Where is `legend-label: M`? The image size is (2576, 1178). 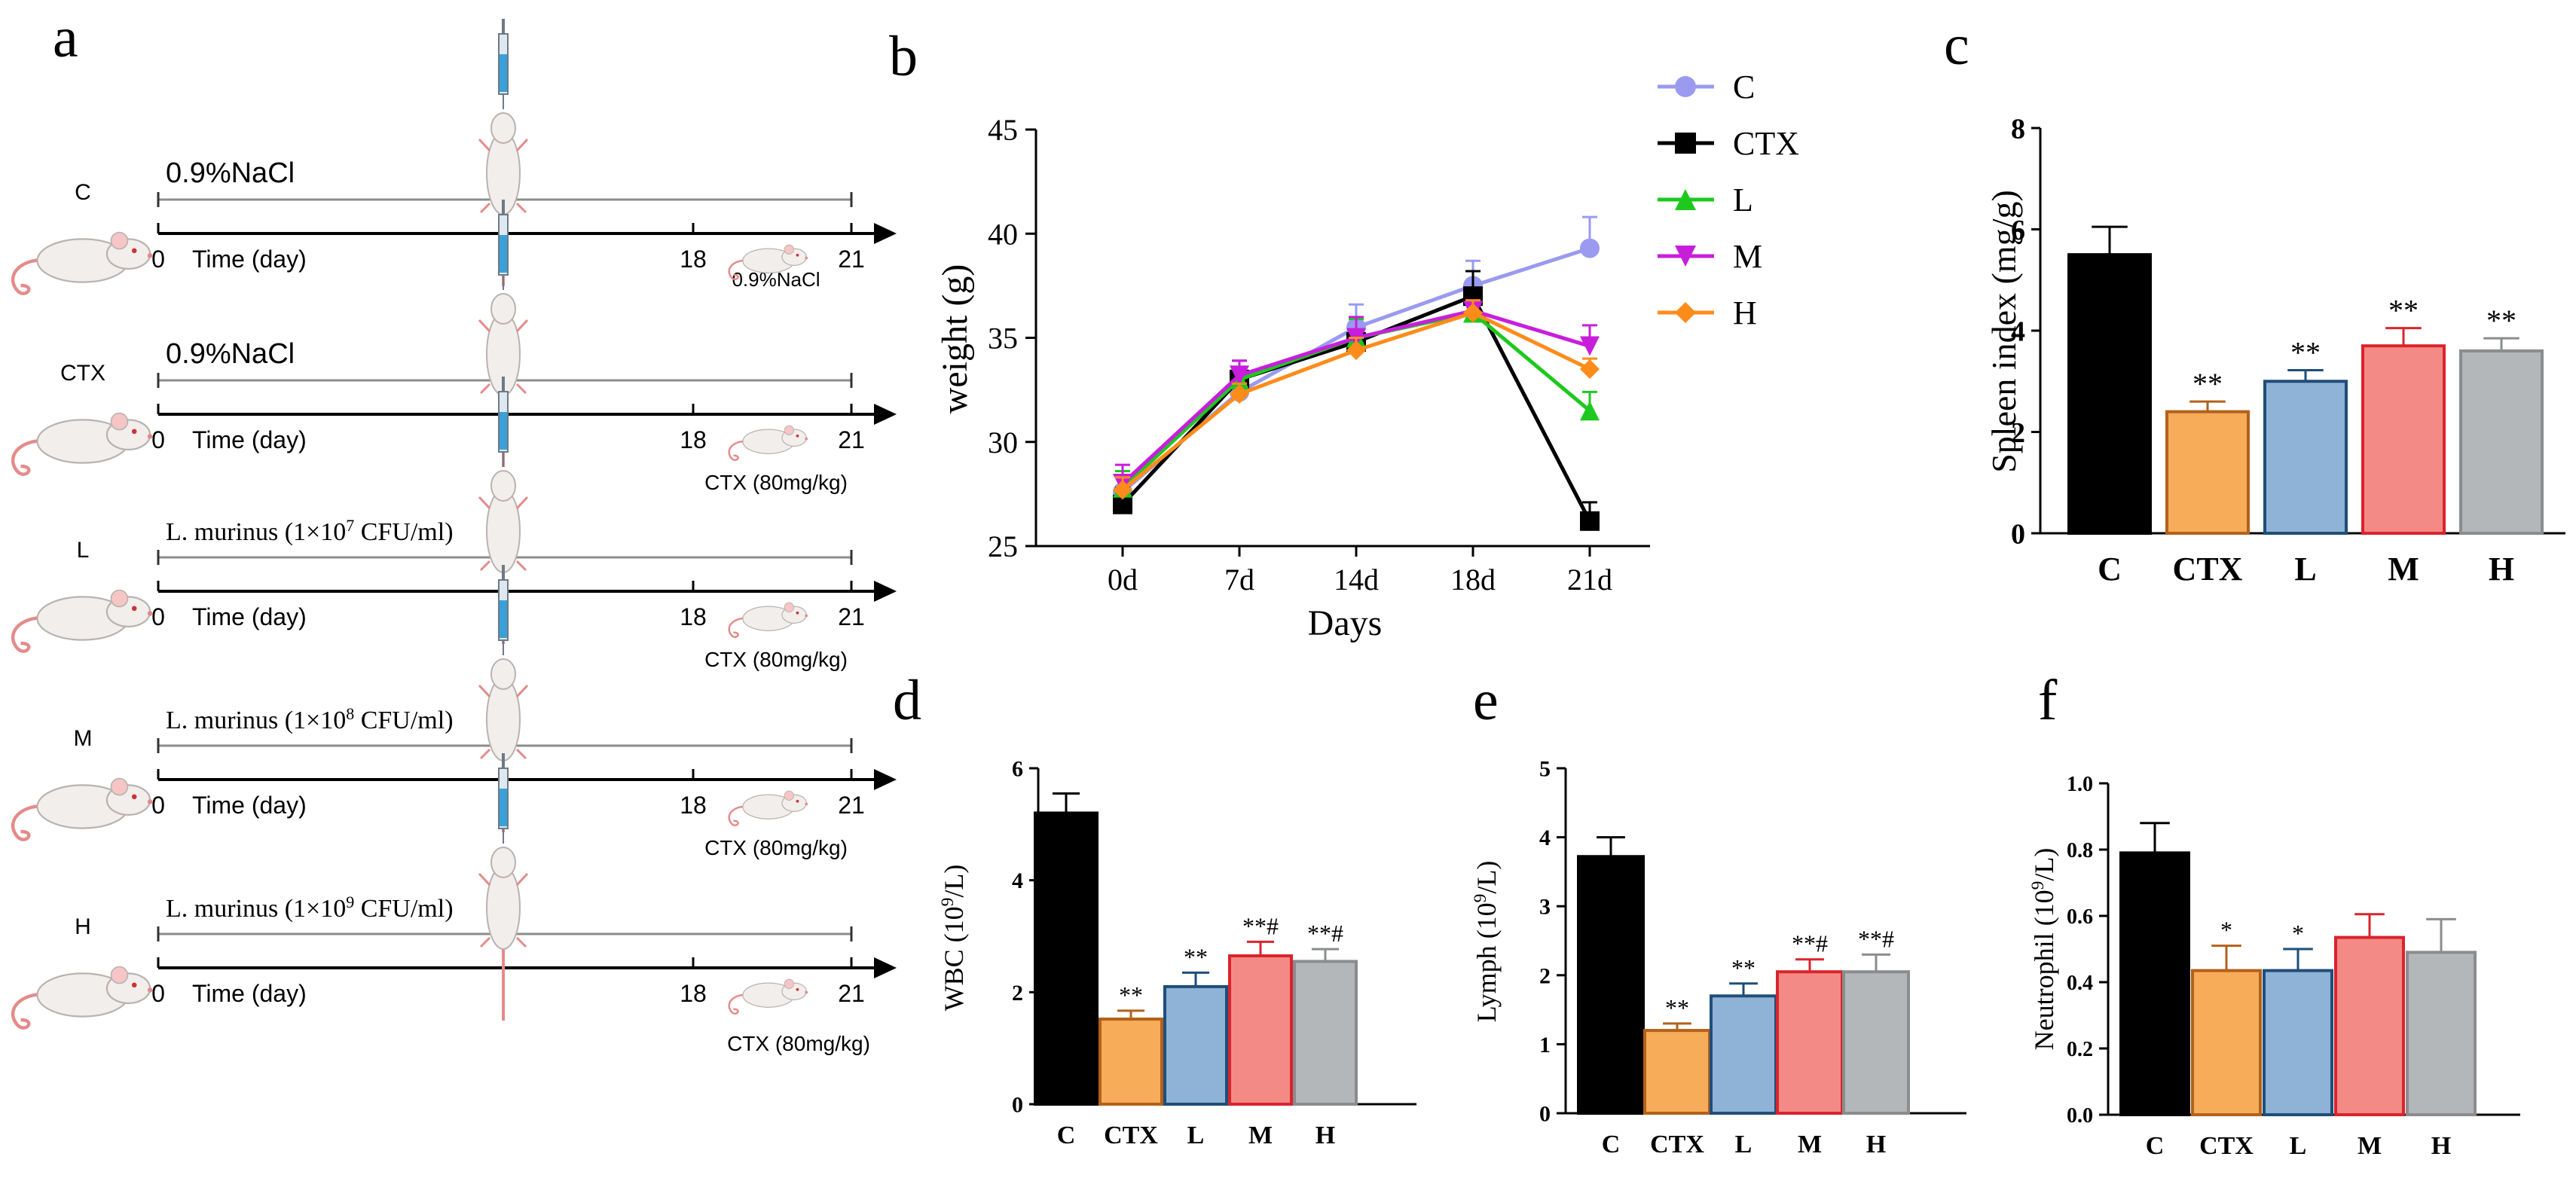 legend-label: M is located at coordinates (1747, 256).